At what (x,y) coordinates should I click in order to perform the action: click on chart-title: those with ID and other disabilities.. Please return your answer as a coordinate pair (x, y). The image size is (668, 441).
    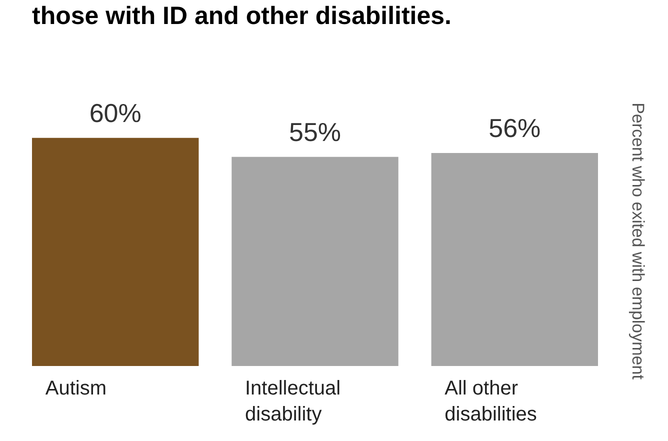
    Looking at the image, I should click on (242, 16).